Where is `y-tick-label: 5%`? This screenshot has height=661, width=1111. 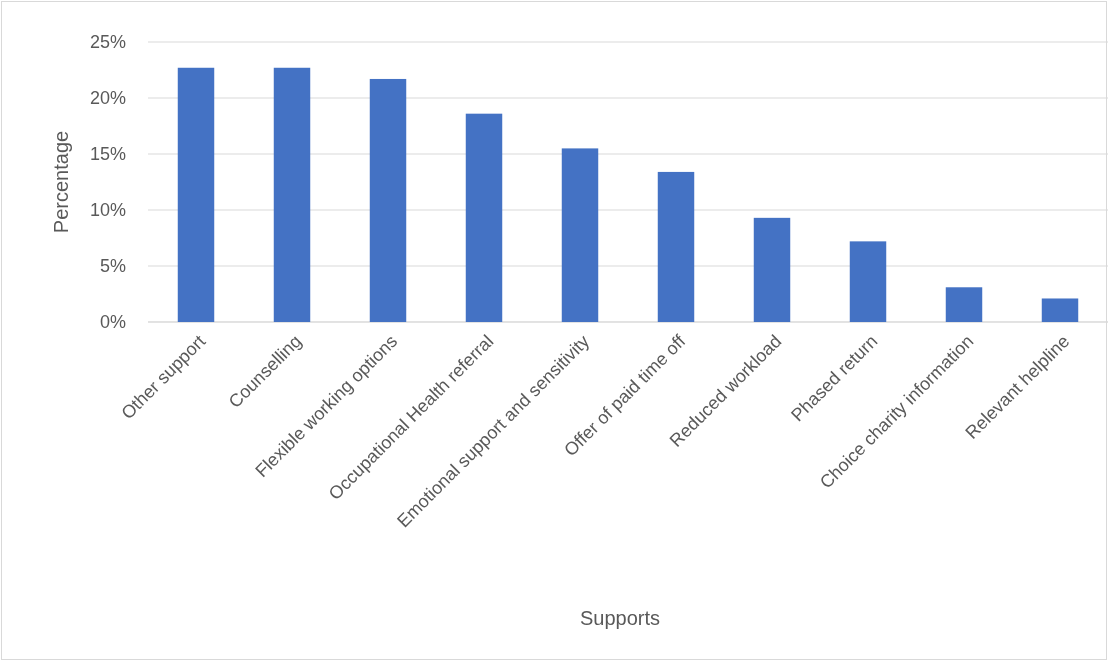 y-tick-label: 5% is located at coordinates (112, 266).